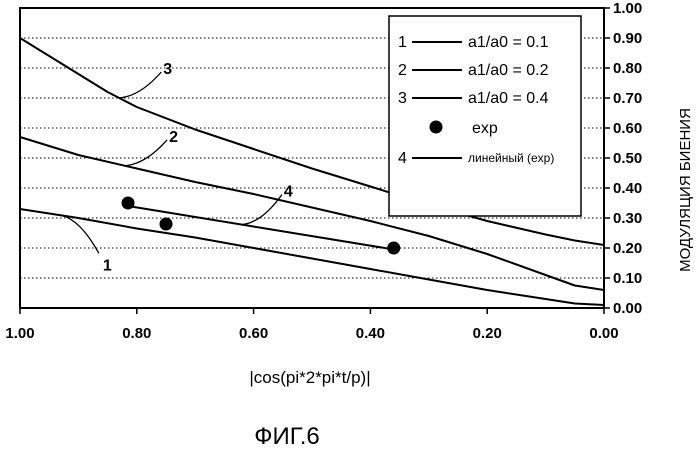 The width and height of the screenshot is (700, 453). What do you see at coordinates (287, 436) in the screenshot?
I see `figure-caption: ФИГ.6` at bounding box center [287, 436].